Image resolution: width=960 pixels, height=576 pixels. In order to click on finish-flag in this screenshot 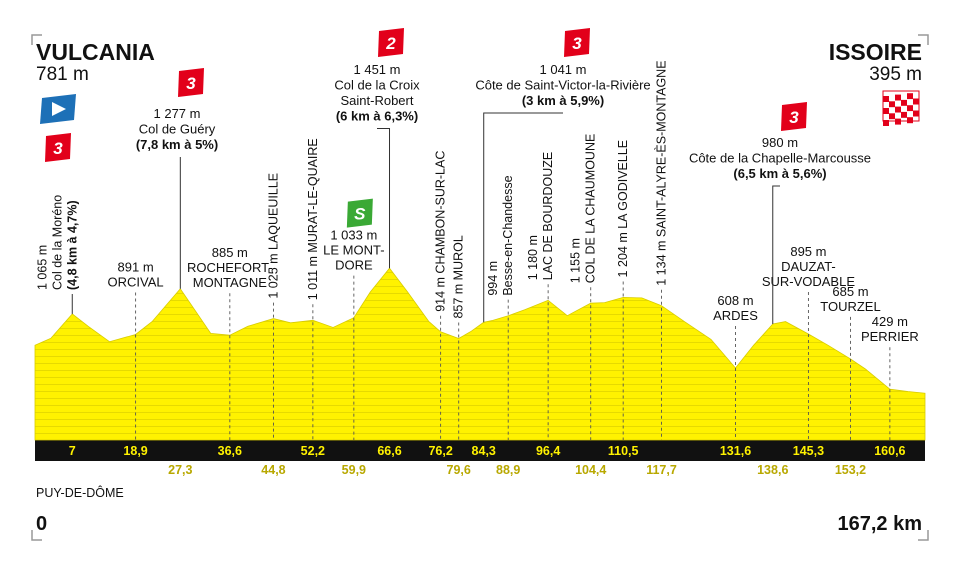, I will do `click(901, 108)`.